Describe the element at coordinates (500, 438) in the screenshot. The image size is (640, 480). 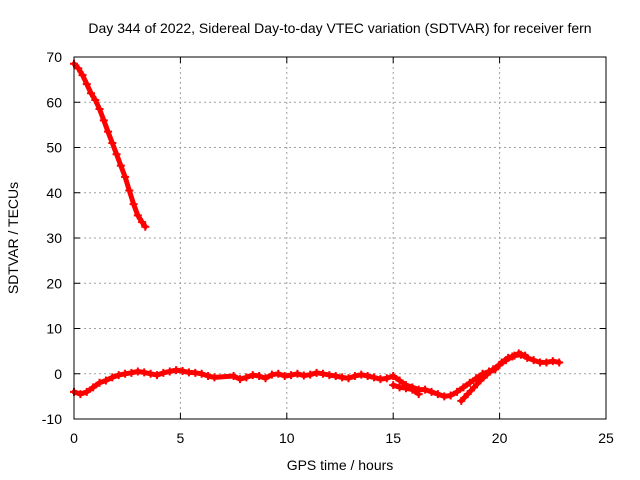
I see `x-tick-label: 20` at that location.